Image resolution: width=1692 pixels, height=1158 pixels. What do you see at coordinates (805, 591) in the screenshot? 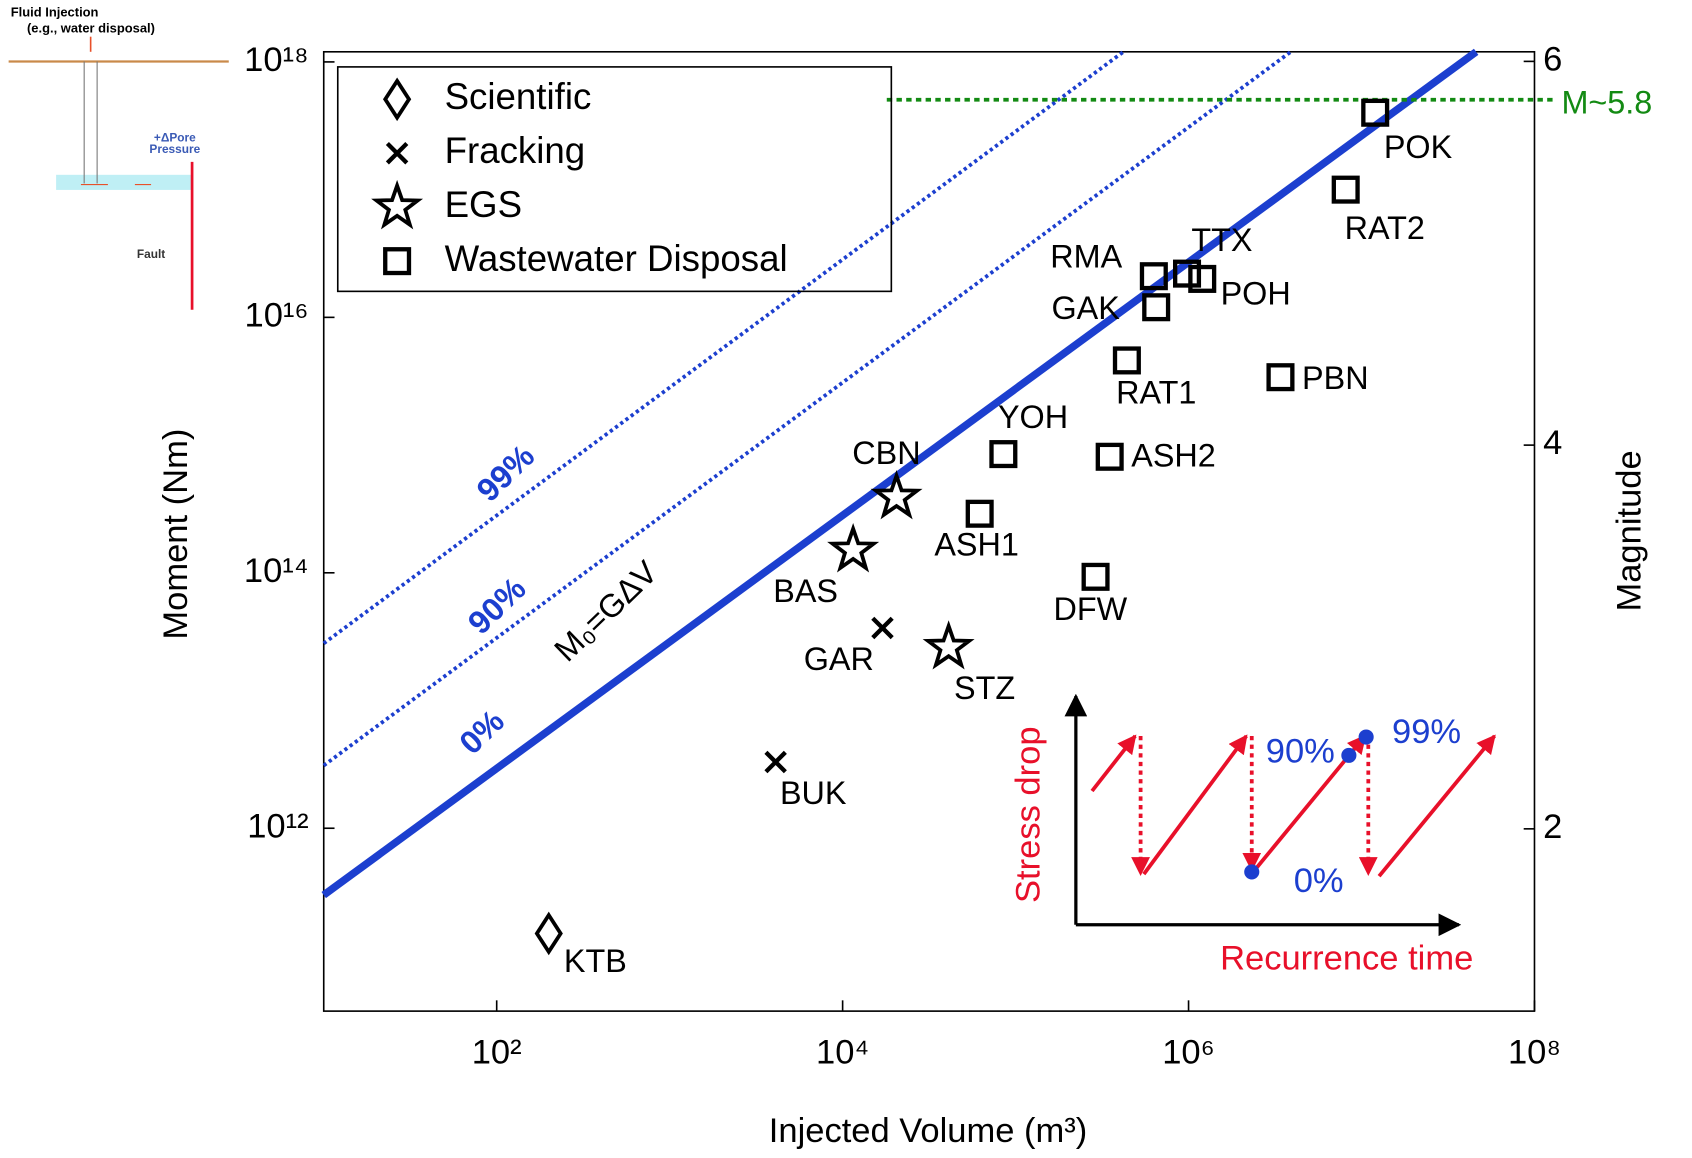
I see `point-label: BAS` at bounding box center [805, 591].